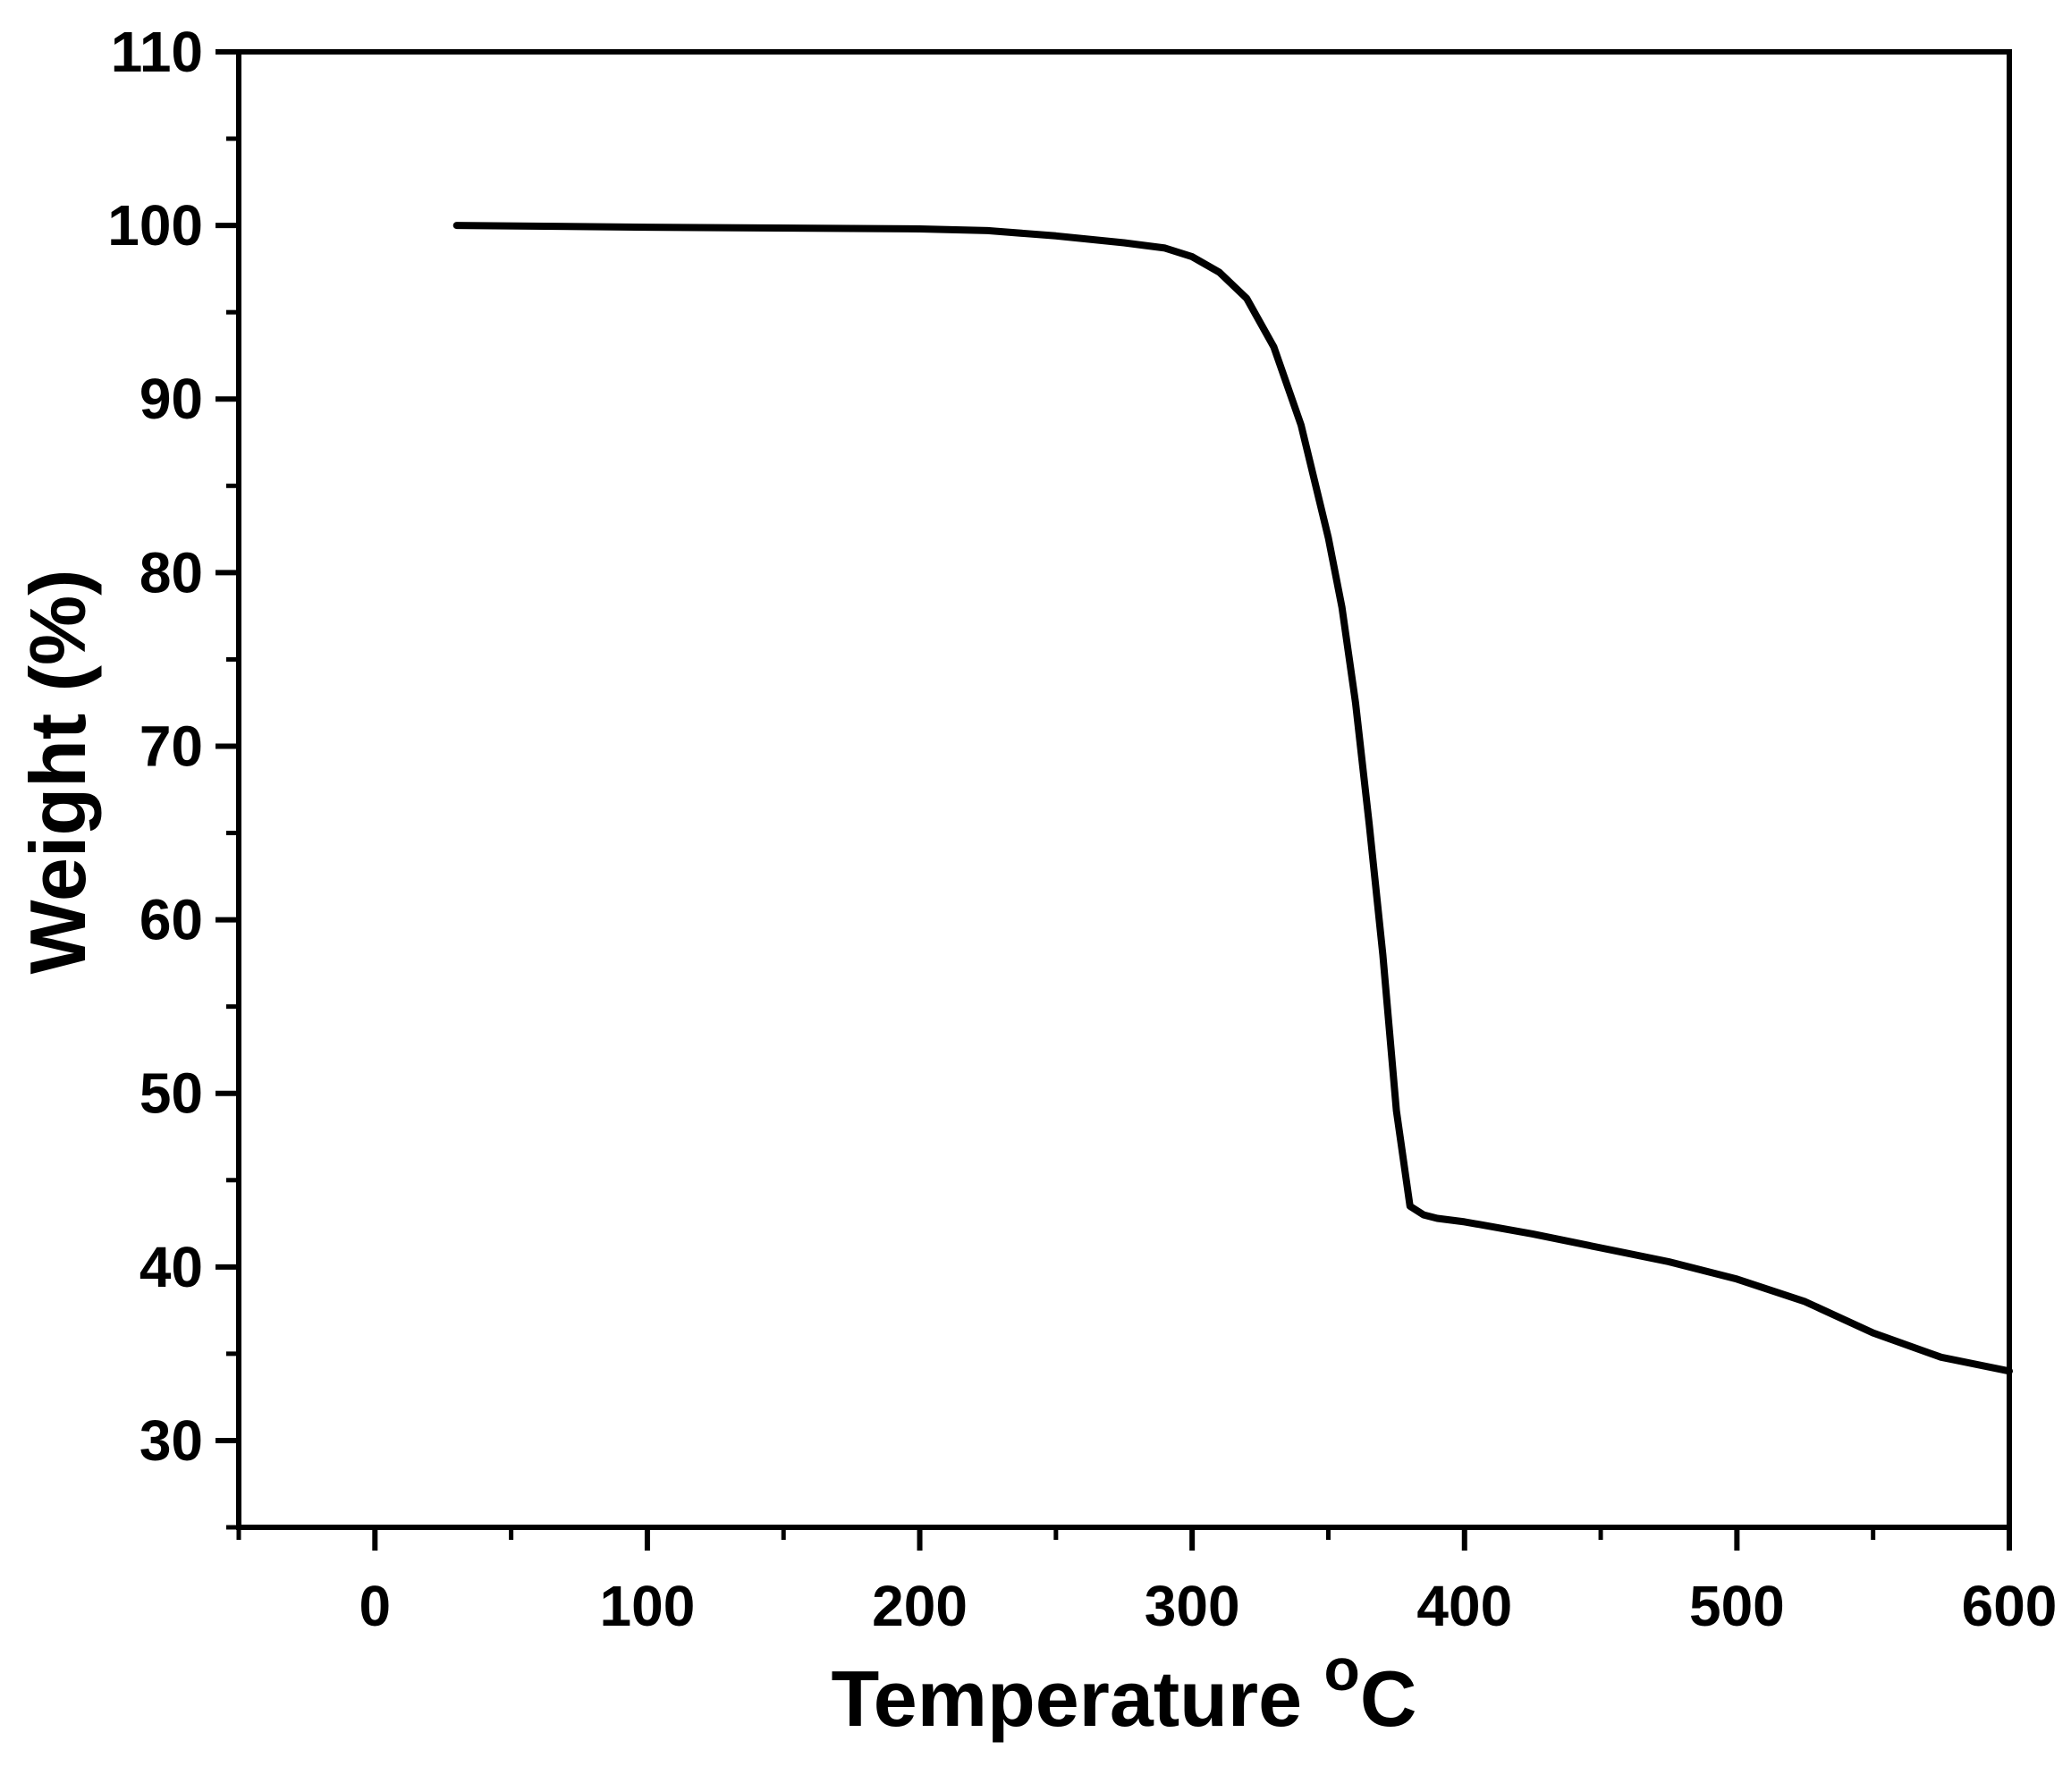 This screenshot has width=2071, height=1792. What do you see at coordinates (171, 1093) in the screenshot?
I see `y-tick-label: 50` at bounding box center [171, 1093].